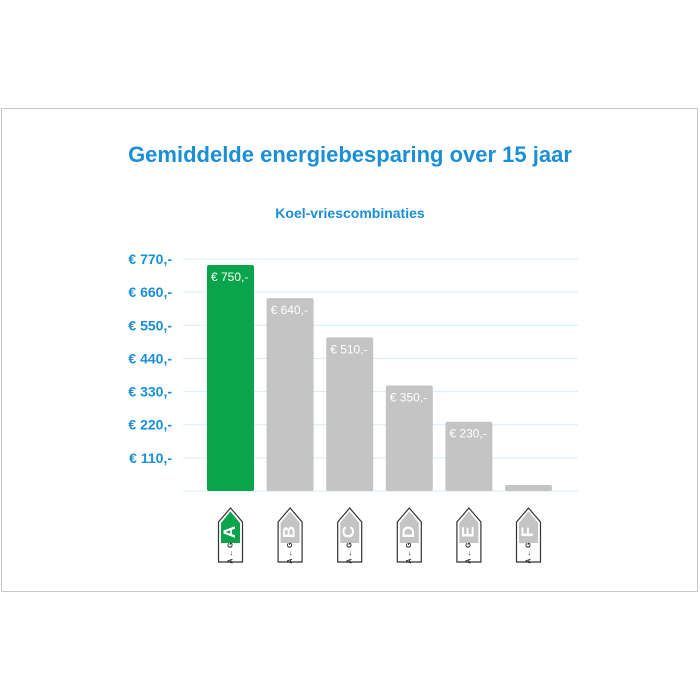 The width and height of the screenshot is (700, 700). I want to click on bar-D, so click(409, 438).